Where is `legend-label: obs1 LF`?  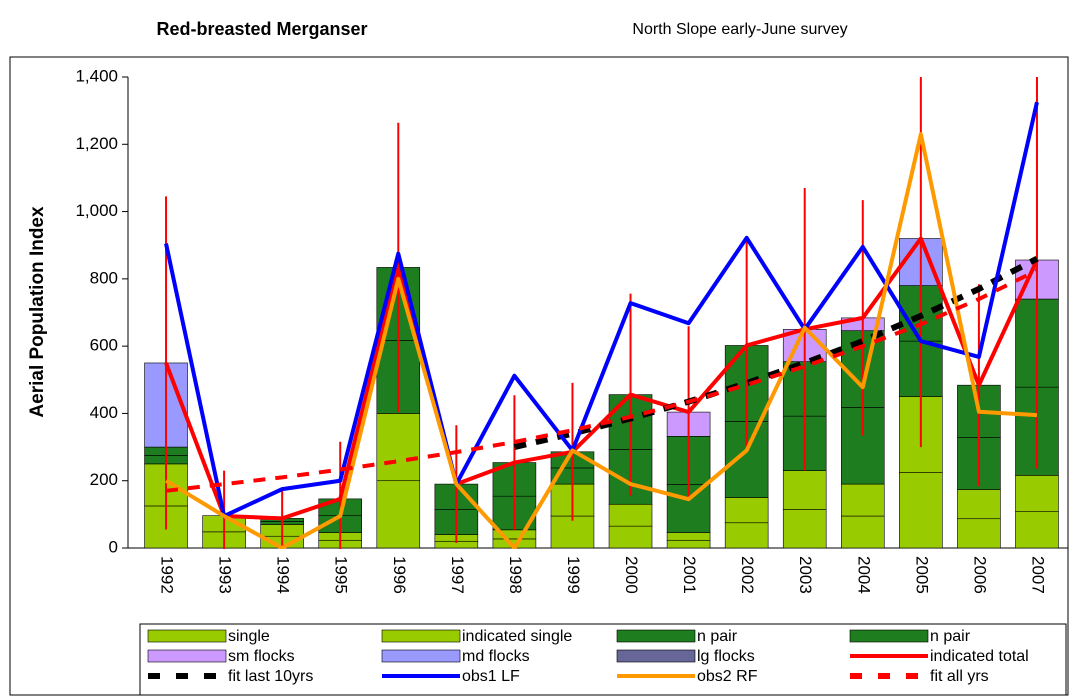 legend-label: obs1 LF is located at coordinates (491, 676).